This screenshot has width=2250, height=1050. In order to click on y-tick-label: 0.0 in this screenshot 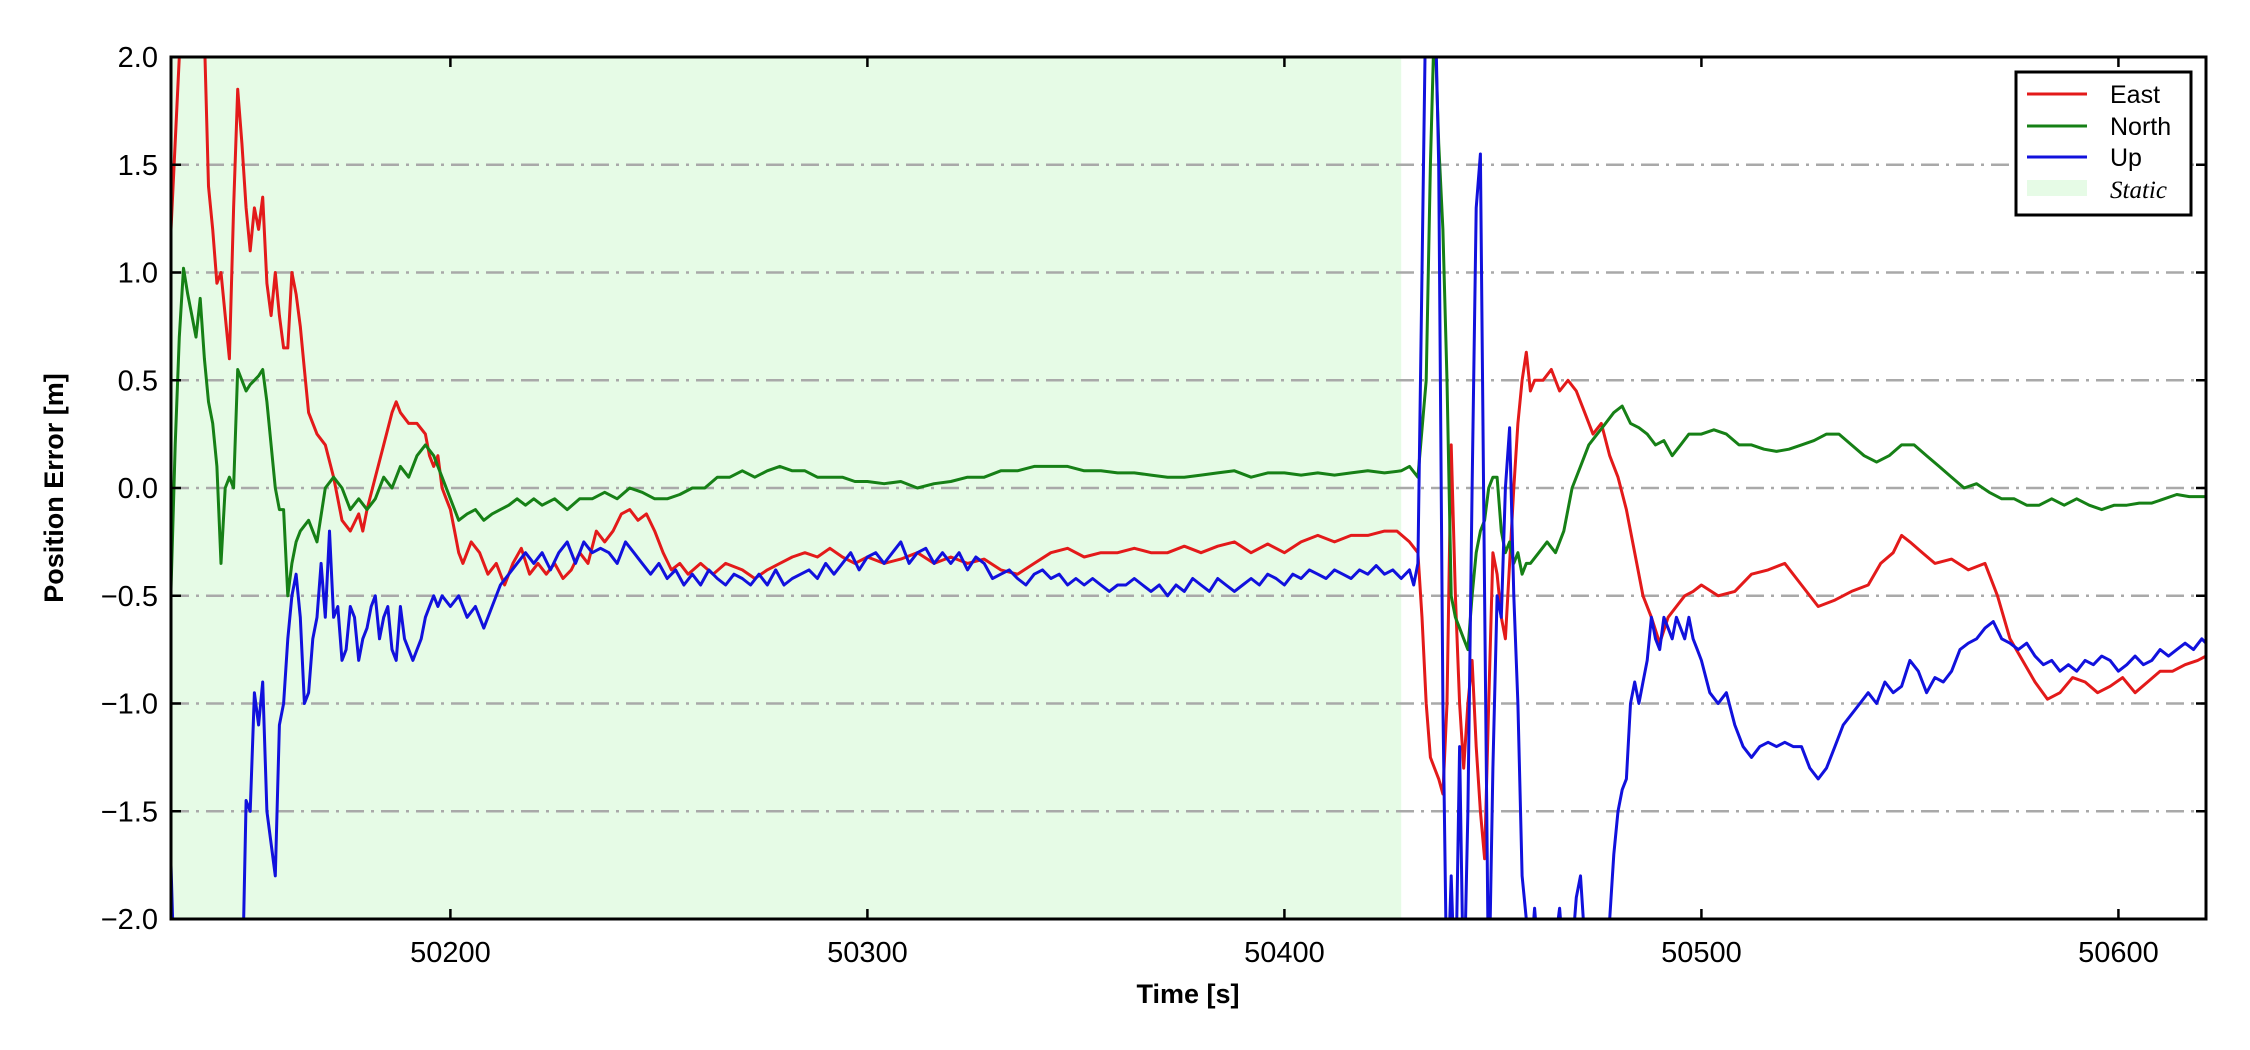, I will do `click(138, 489)`.